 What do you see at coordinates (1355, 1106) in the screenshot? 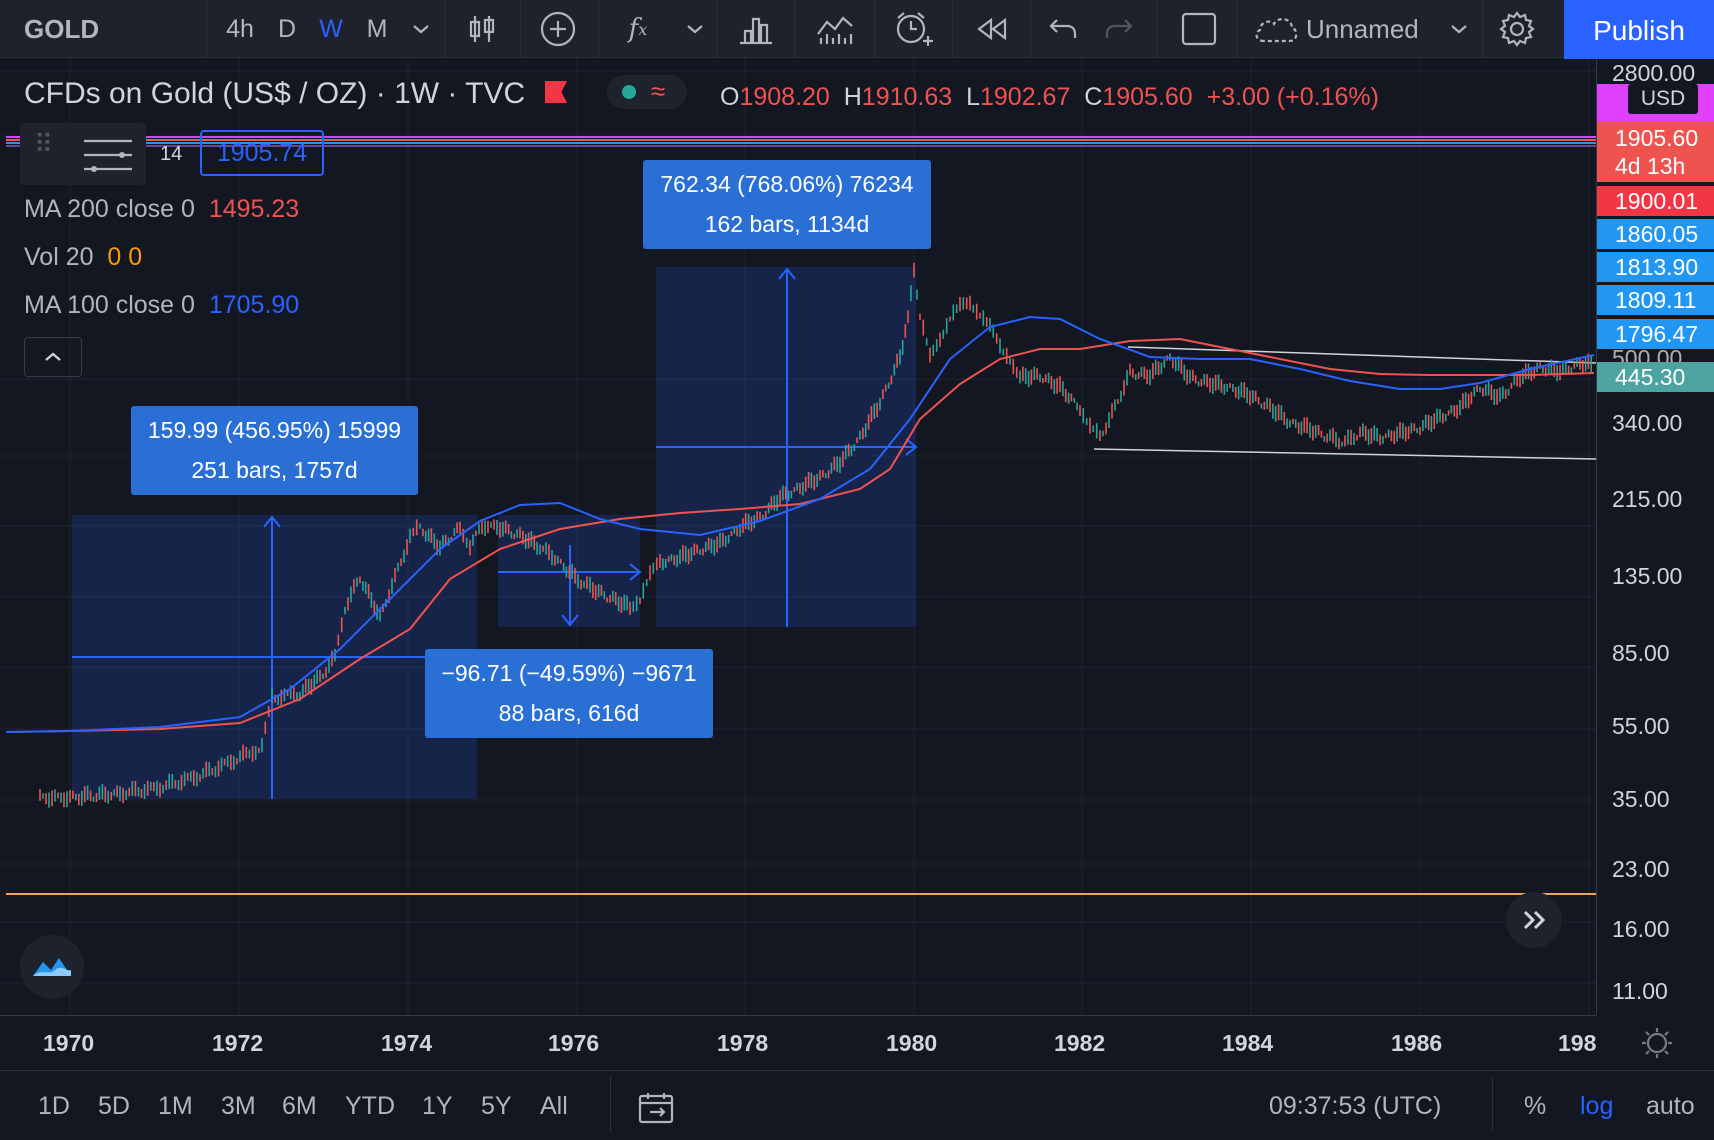
I see `clock: 09:37:53 (UTC)` at bounding box center [1355, 1106].